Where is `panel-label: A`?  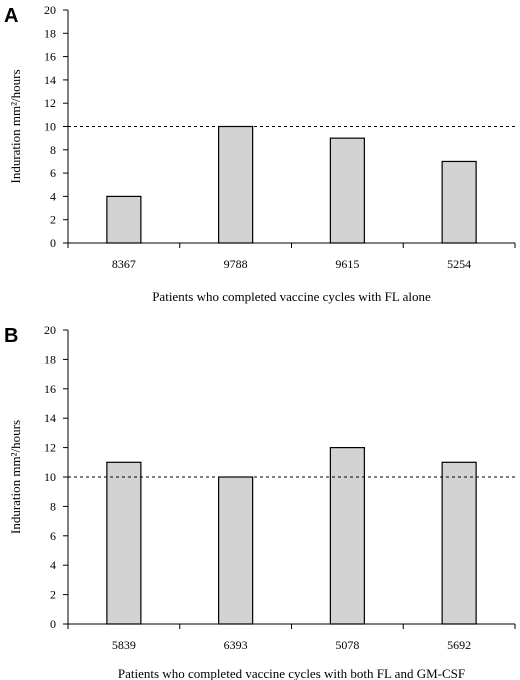 panel-label: A is located at coordinates (11, 16).